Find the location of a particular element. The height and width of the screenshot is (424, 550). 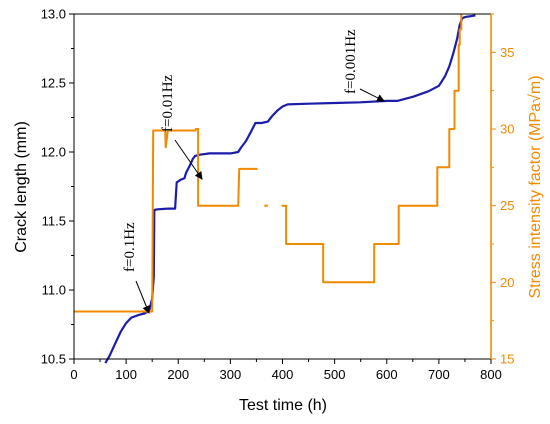

annotation-label: f=0.1Hz is located at coordinates (130, 247).